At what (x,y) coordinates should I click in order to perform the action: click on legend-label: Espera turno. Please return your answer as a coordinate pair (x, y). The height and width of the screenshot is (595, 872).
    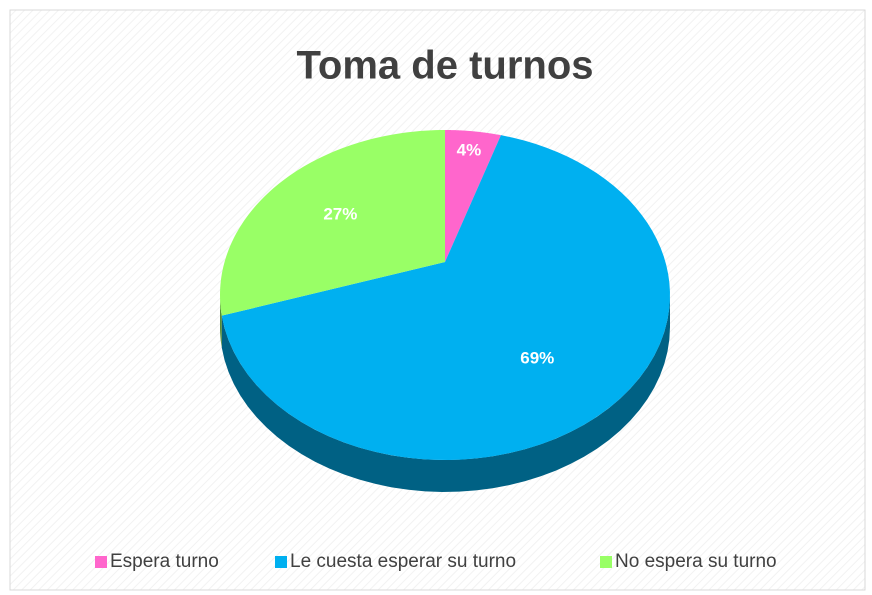
    Looking at the image, I should click on (164, 561).